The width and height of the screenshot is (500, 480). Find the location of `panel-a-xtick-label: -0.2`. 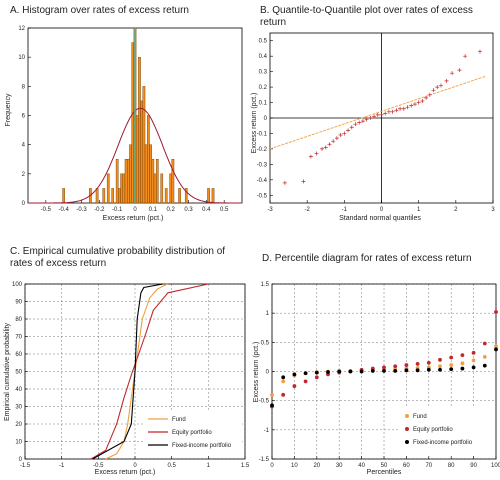

panel-a-xtick-label: -0.2 is located at coordinates (99, 210).